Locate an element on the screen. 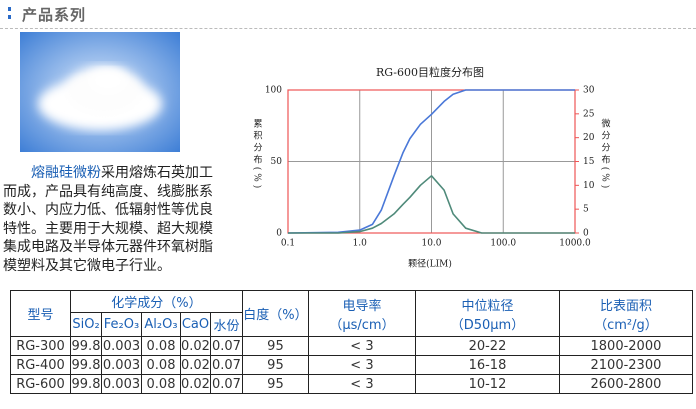 The height and width of the screenshot is (409, 696). table-cell: 16-18 is located at coordinates (487, 365).